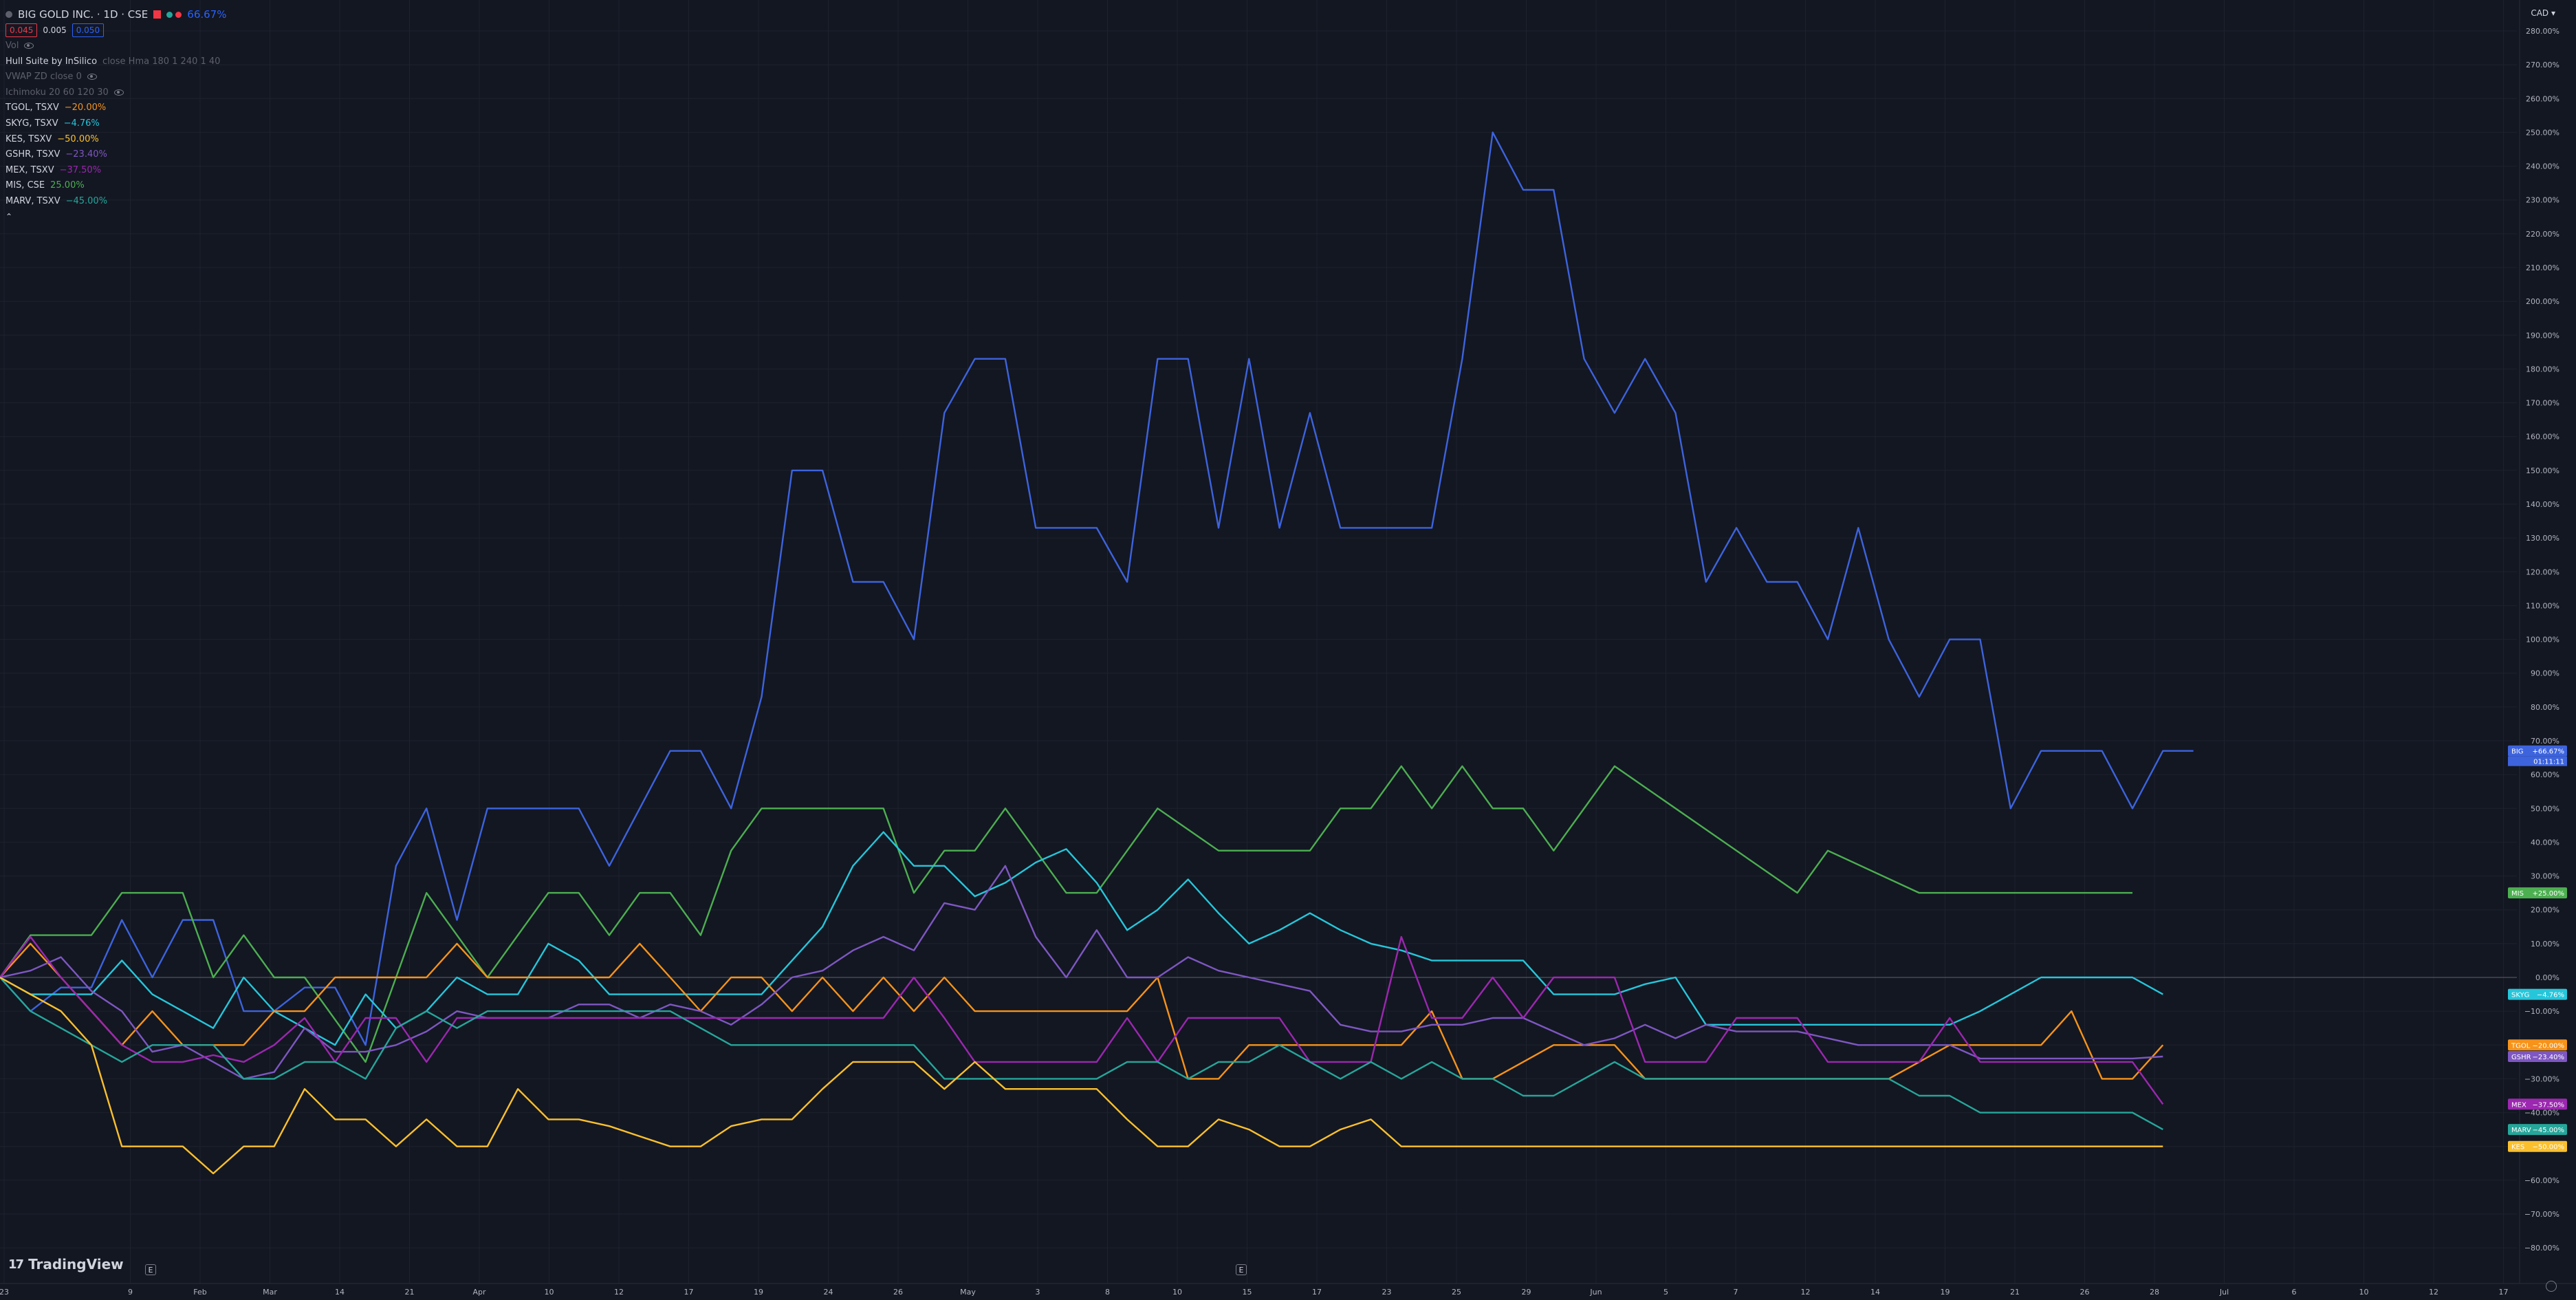  I want to click on compare-value: −50.00%, so click(78, 138).